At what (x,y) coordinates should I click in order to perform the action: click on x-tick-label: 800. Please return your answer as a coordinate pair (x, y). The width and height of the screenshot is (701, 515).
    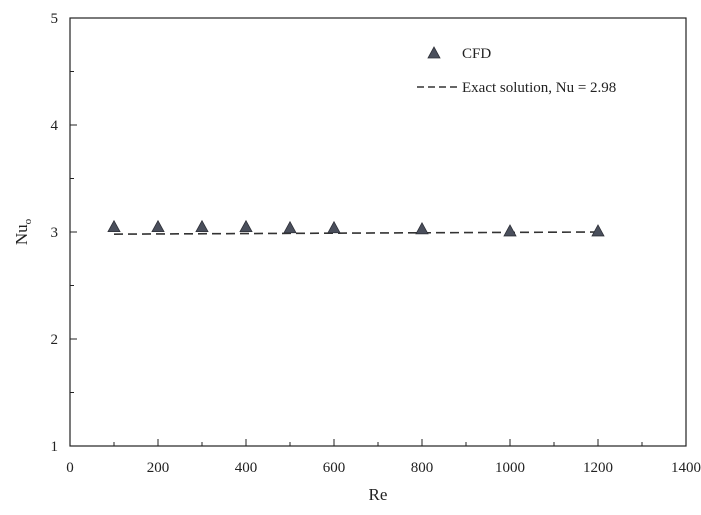
    Looking at the image, I should click on (422, 468).